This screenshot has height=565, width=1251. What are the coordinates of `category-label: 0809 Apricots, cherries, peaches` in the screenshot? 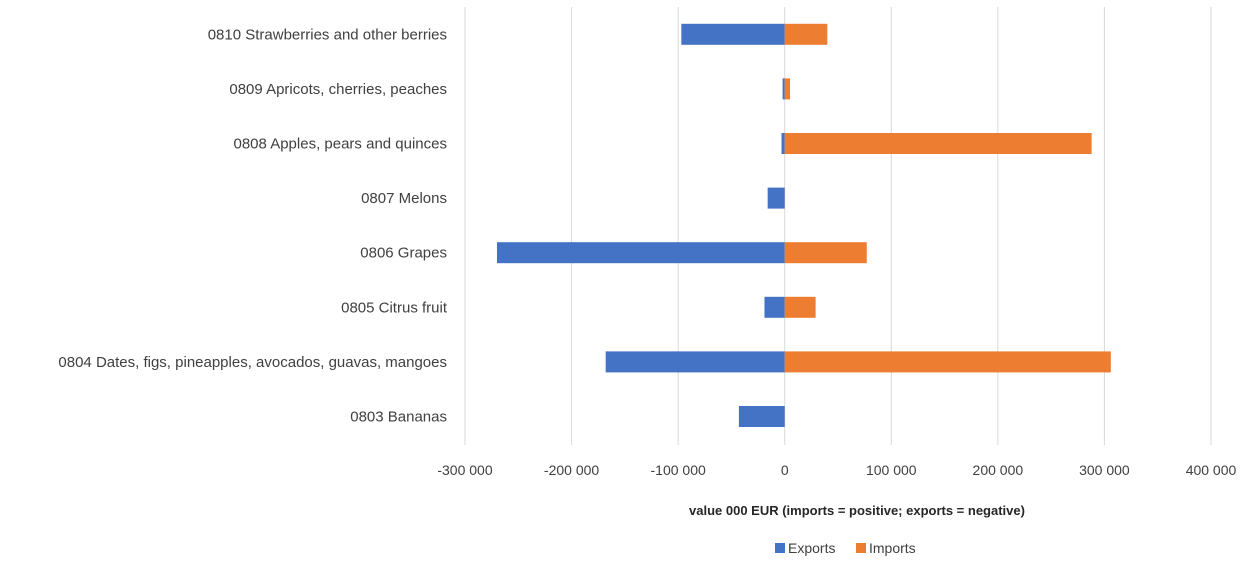 It's located at (338, 89).